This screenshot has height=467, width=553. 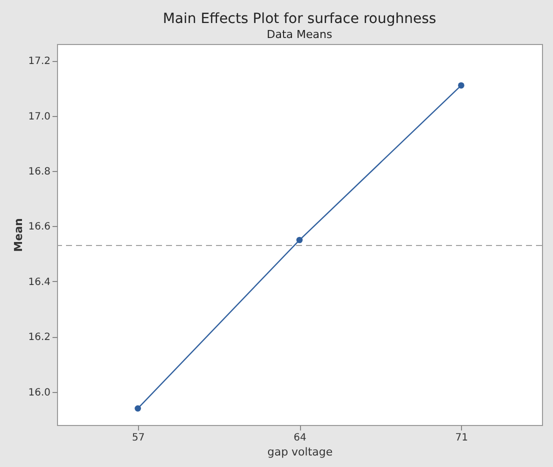 What do you see at coordinates (138, 438) in the screenshot?
I see `x-tick-label: 57` at bounding box center [138, 438].